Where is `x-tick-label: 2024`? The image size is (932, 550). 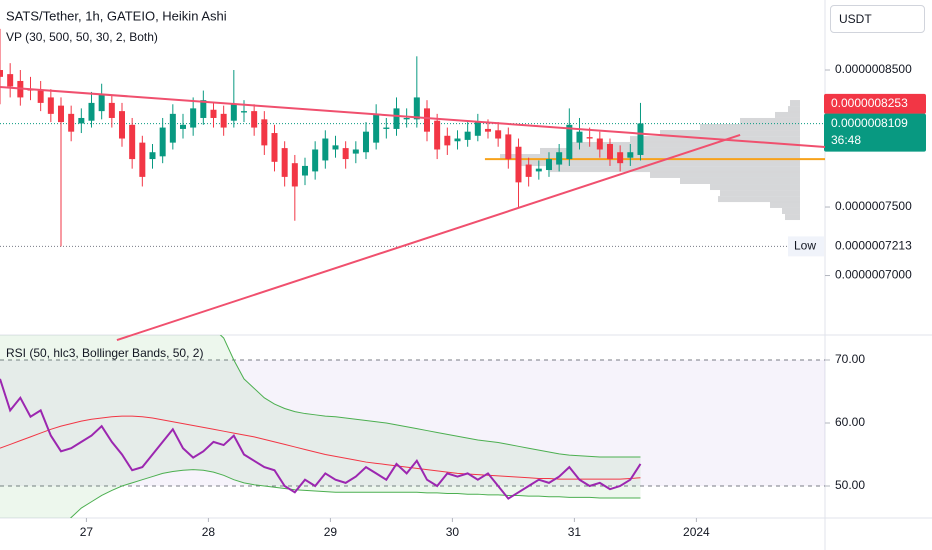
x-tick-label: 2024 is located at coordinates (696, 532).